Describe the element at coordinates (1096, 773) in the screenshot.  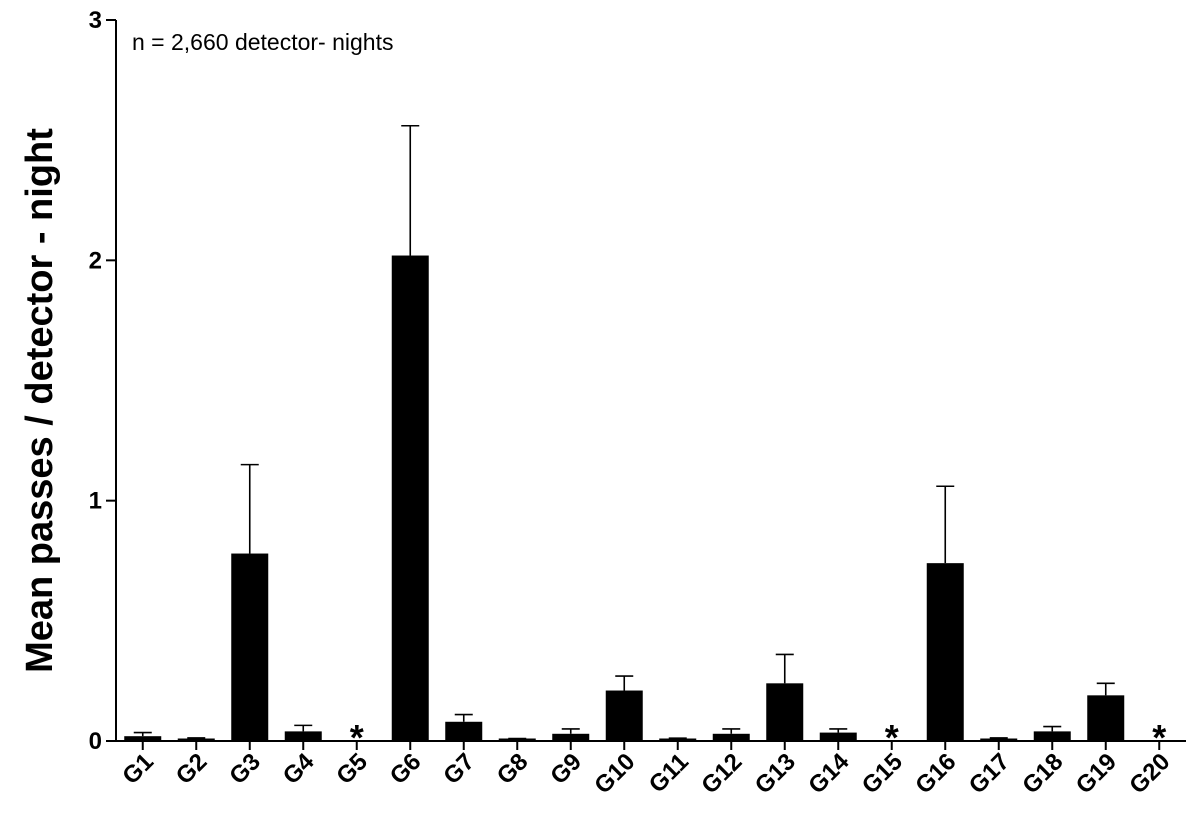
I see `x-tick-label: G19` at that location.